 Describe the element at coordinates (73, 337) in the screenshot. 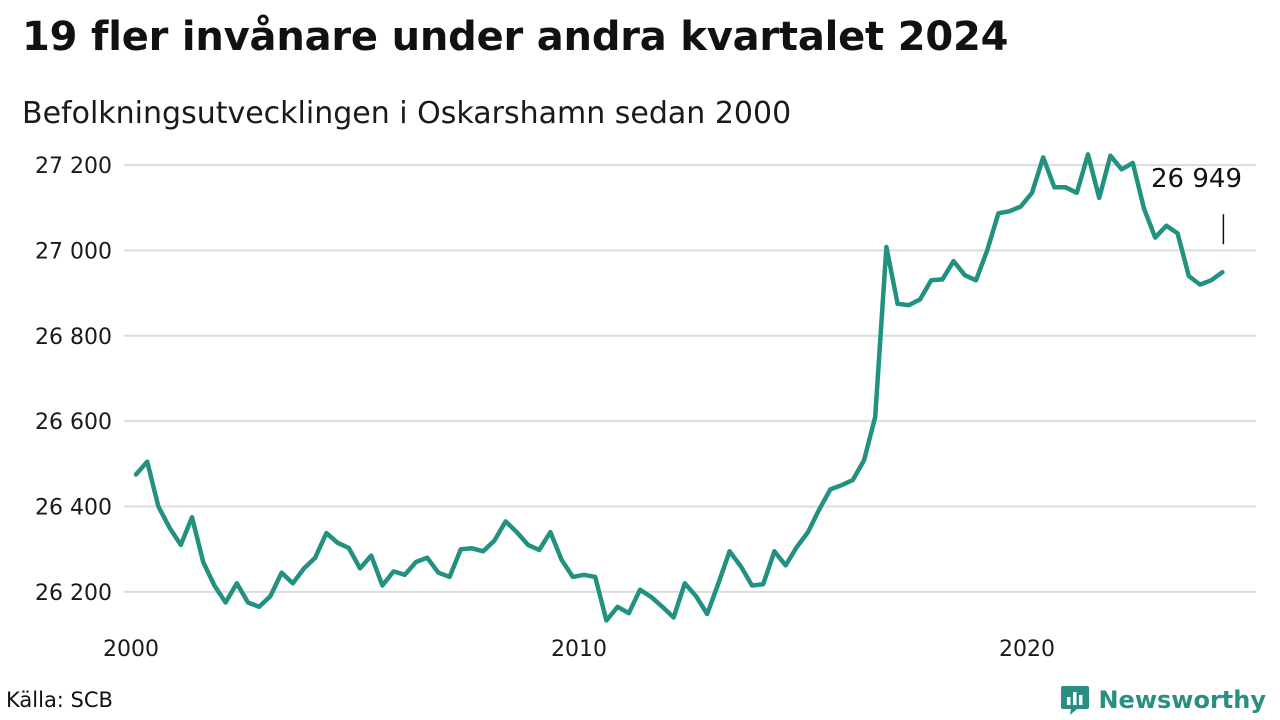

I see `y-tick-label: 26 800` at that location.